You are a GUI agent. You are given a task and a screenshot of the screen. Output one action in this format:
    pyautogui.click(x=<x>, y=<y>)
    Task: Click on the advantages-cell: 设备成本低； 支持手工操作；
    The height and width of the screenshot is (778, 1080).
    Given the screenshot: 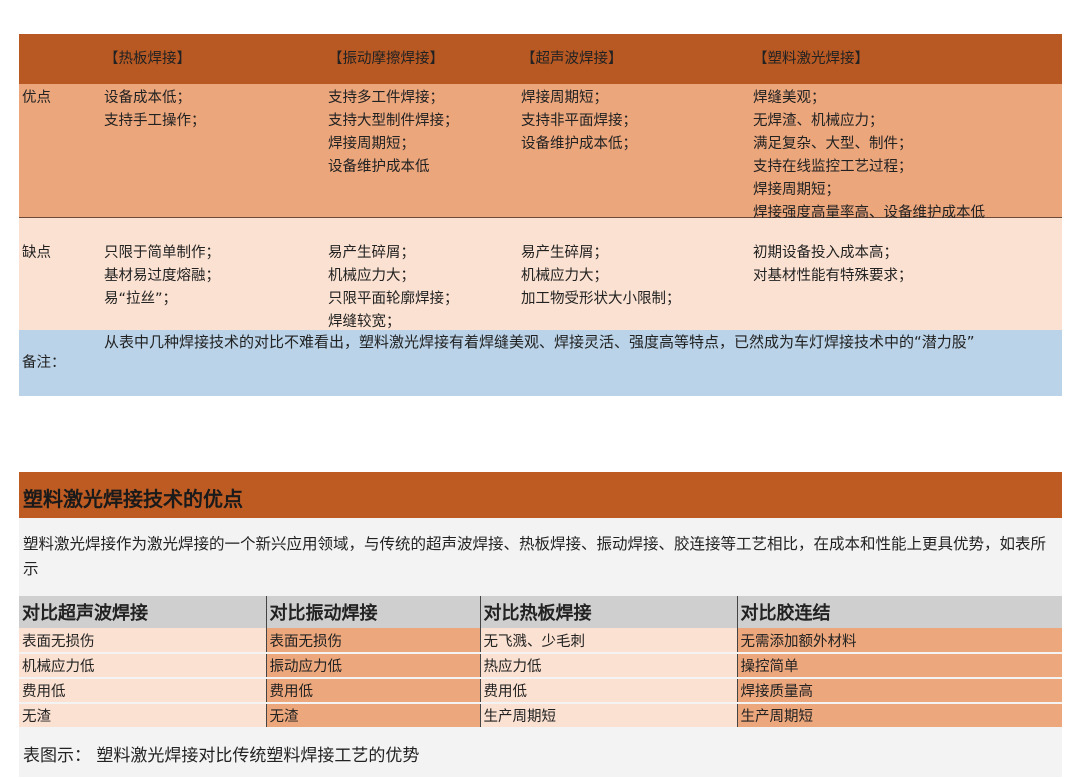 What is the action you would take?
    pyautogui.click(x=155, y=109)
    